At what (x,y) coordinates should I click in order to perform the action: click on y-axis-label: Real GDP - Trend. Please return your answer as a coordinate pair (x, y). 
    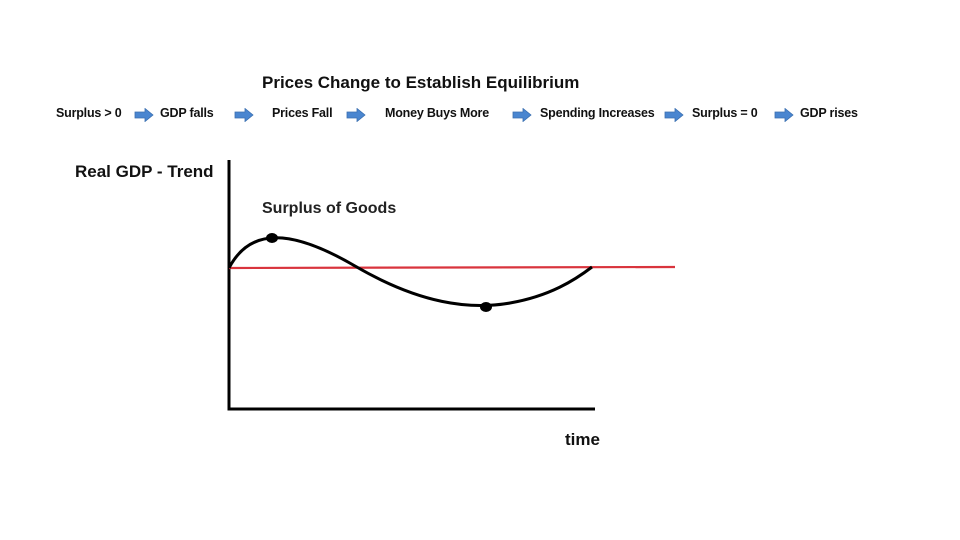
    Looking at the image, I should click on (144, 171).